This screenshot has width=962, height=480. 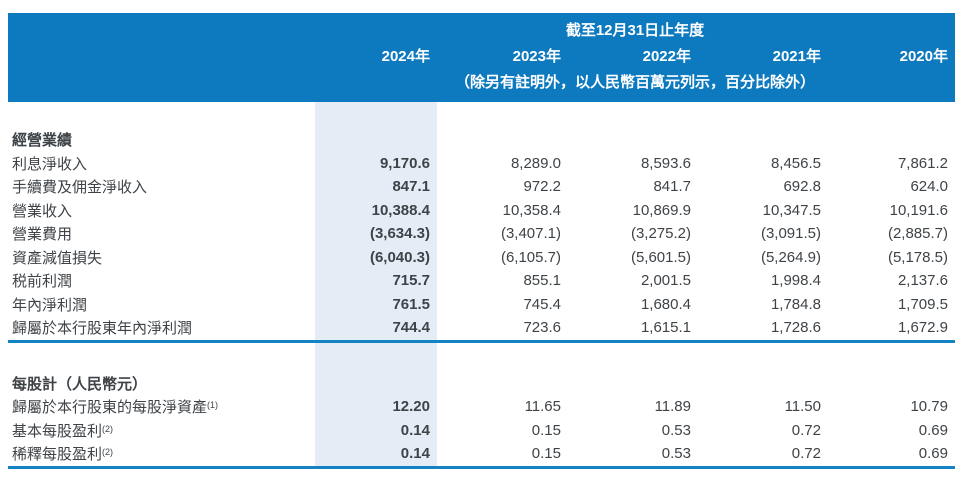 I want to click on section-title: 經營業績, so click(x=42, y=141).